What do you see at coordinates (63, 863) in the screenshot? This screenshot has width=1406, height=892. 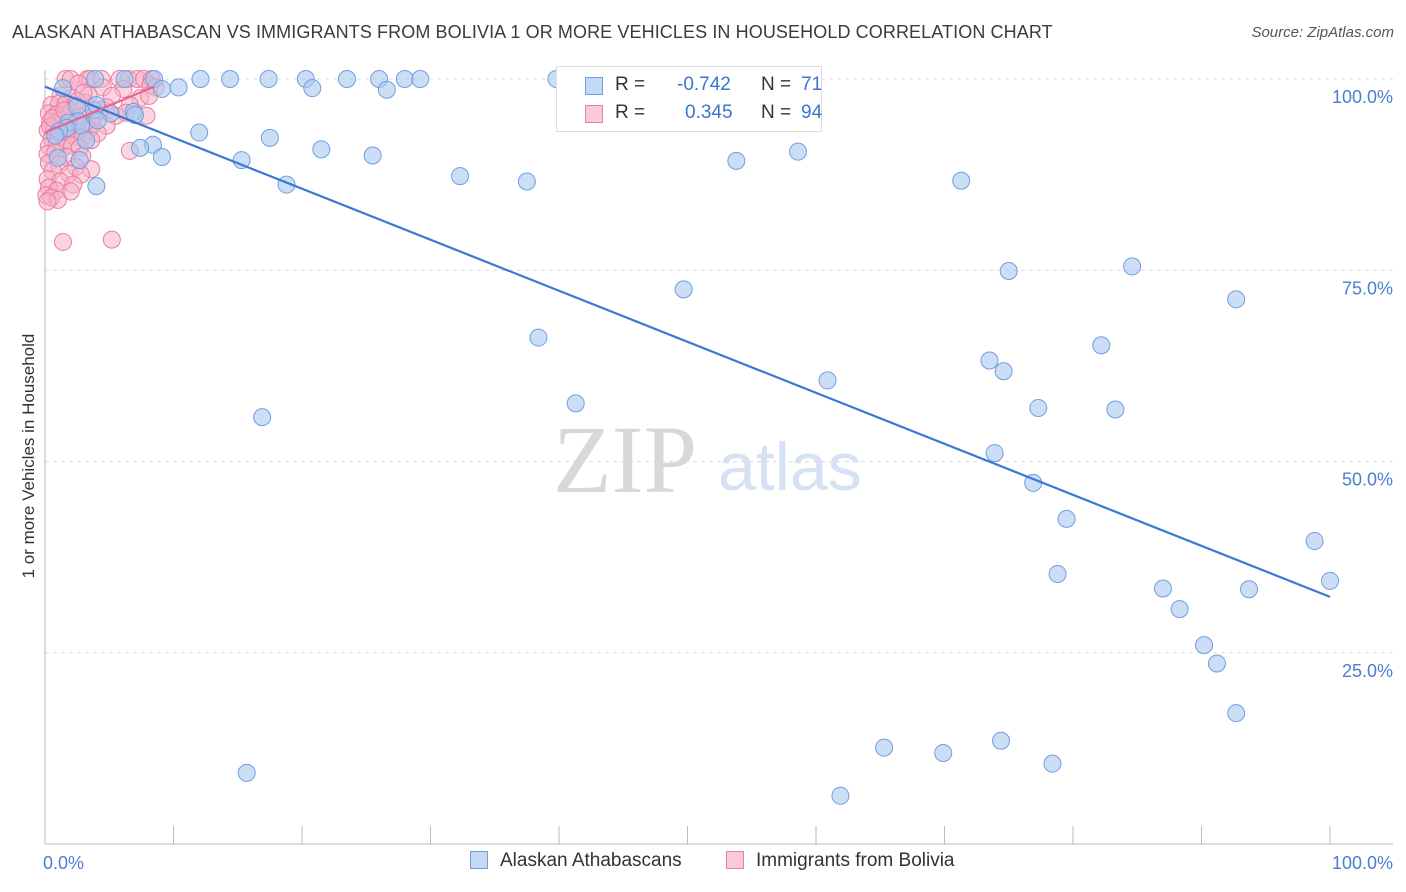 I see `x-tick-label: 0.0%` at bounding box center [63, 863].